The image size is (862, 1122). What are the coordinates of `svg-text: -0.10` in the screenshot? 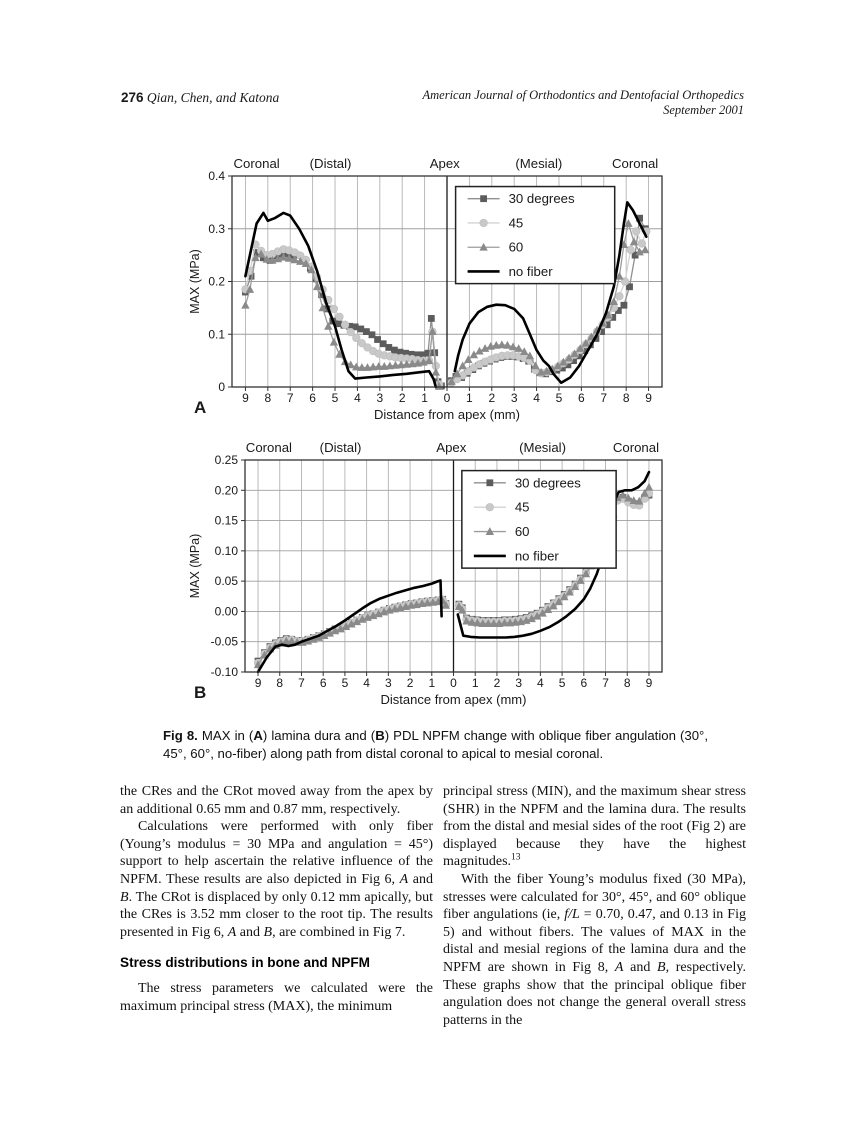 It's located at (225, 672).